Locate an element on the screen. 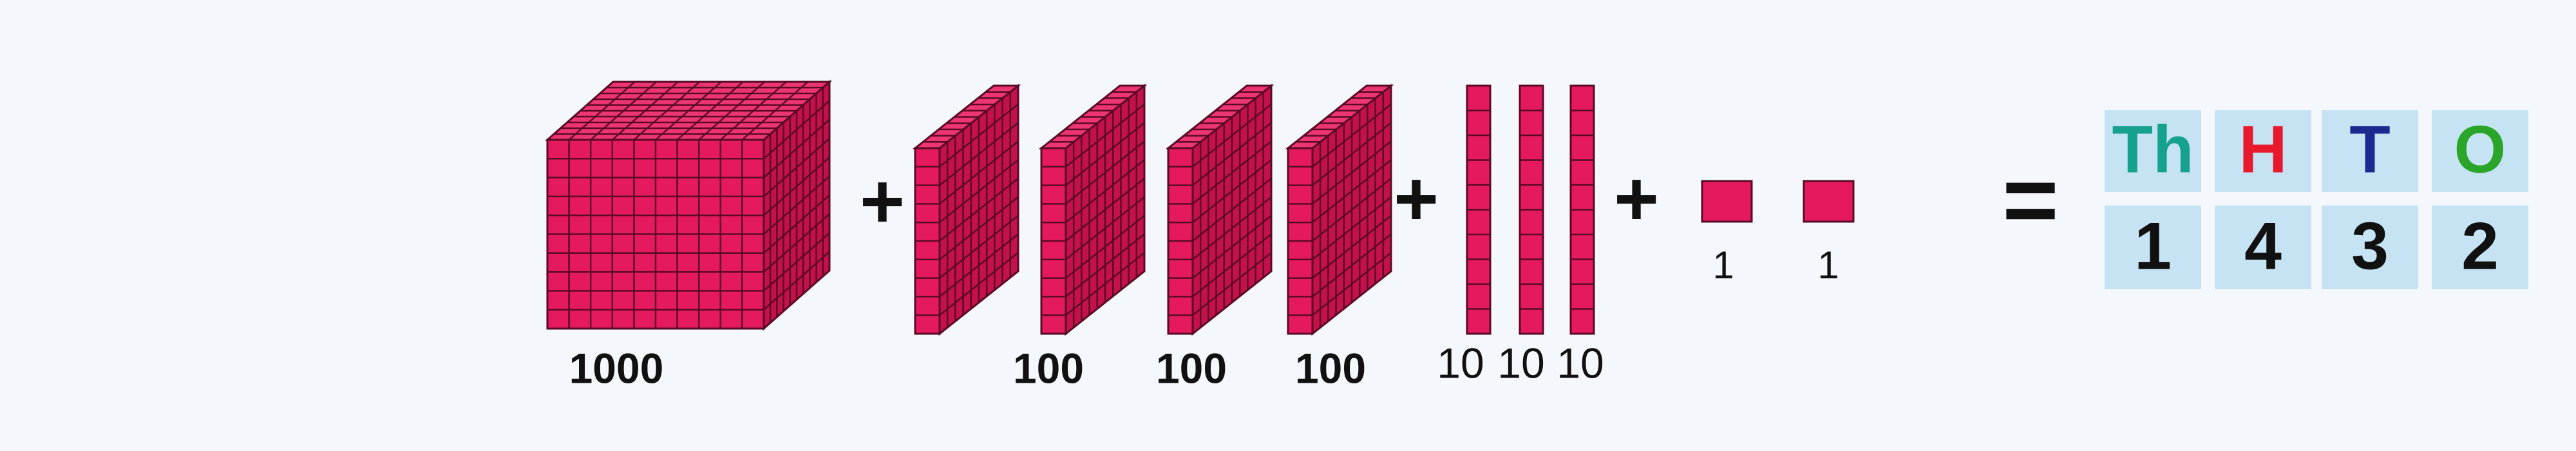 The width and height of the screenshot is (2576, 451). header-hundreds: H is located at coordinates (2263, 149).